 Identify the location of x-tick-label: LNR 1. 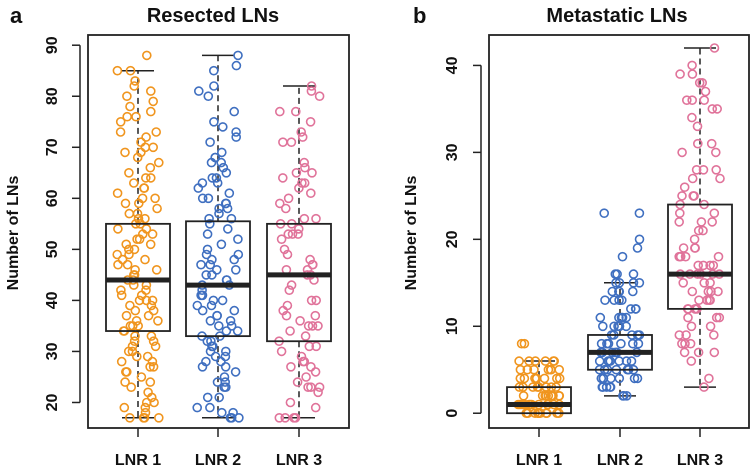
(539, 460).